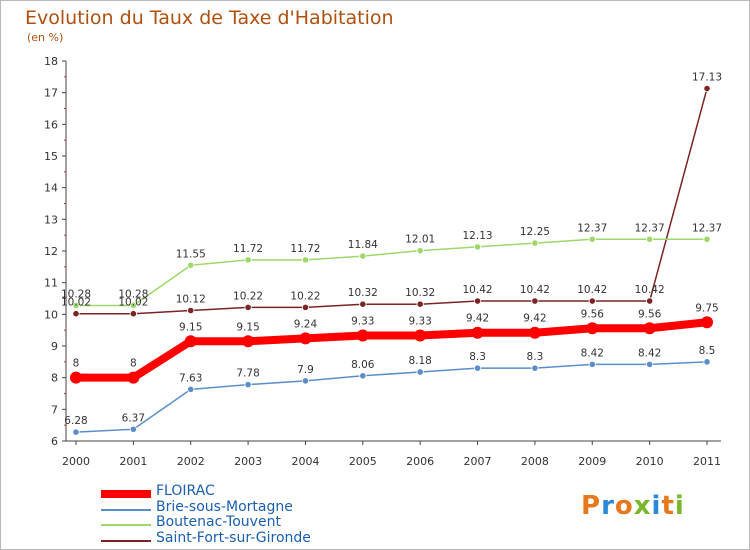 This screenshot has width=750, height=550. Describe the element at coordinates (133, 461) in the screenshot. I see `x-tick-label: 2001` at that location.